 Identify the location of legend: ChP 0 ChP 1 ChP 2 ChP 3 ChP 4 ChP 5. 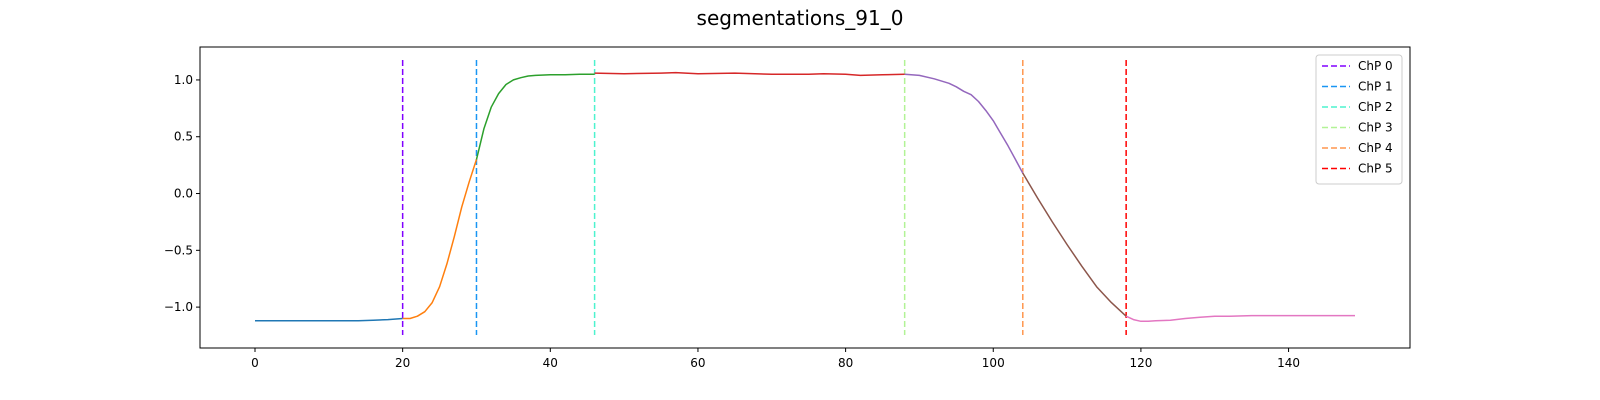
(1359, 119).